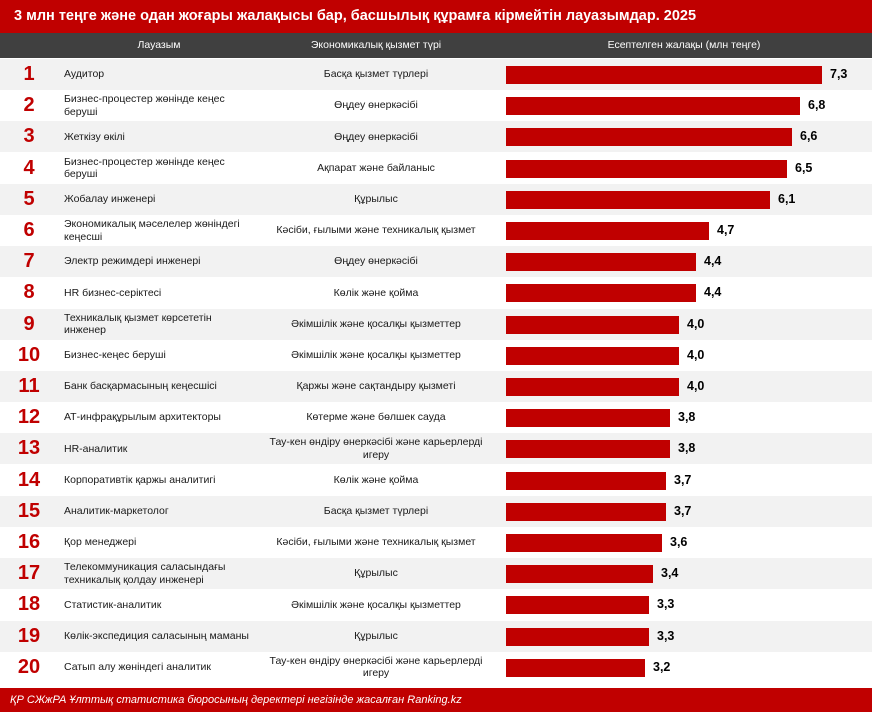 The image size is (872, 712). Describe the element at coordinates (29, 448) in the screenshot. I see `row-rank: 13` at that location.